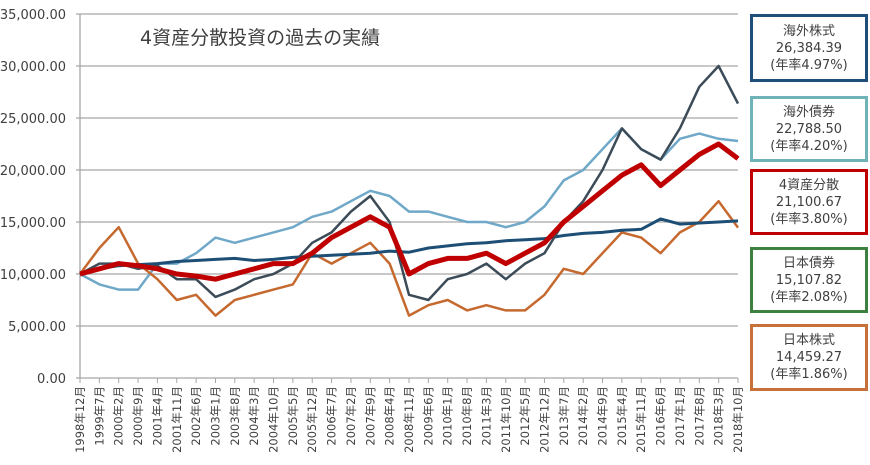 The width and height of the screenshot is (870, 465). What do you see at coordinates (809, 297) in the screenshot?
I see `legend-rate: (年率2.08%)` at bounding box center [809, 297].